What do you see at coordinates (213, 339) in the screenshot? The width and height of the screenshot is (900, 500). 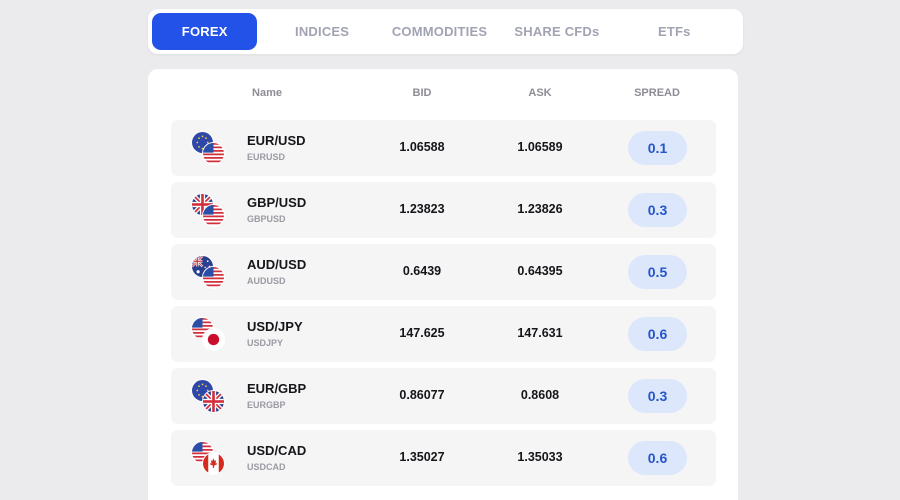 I see `jp-flag-icon` at bounding box center [213, 339].